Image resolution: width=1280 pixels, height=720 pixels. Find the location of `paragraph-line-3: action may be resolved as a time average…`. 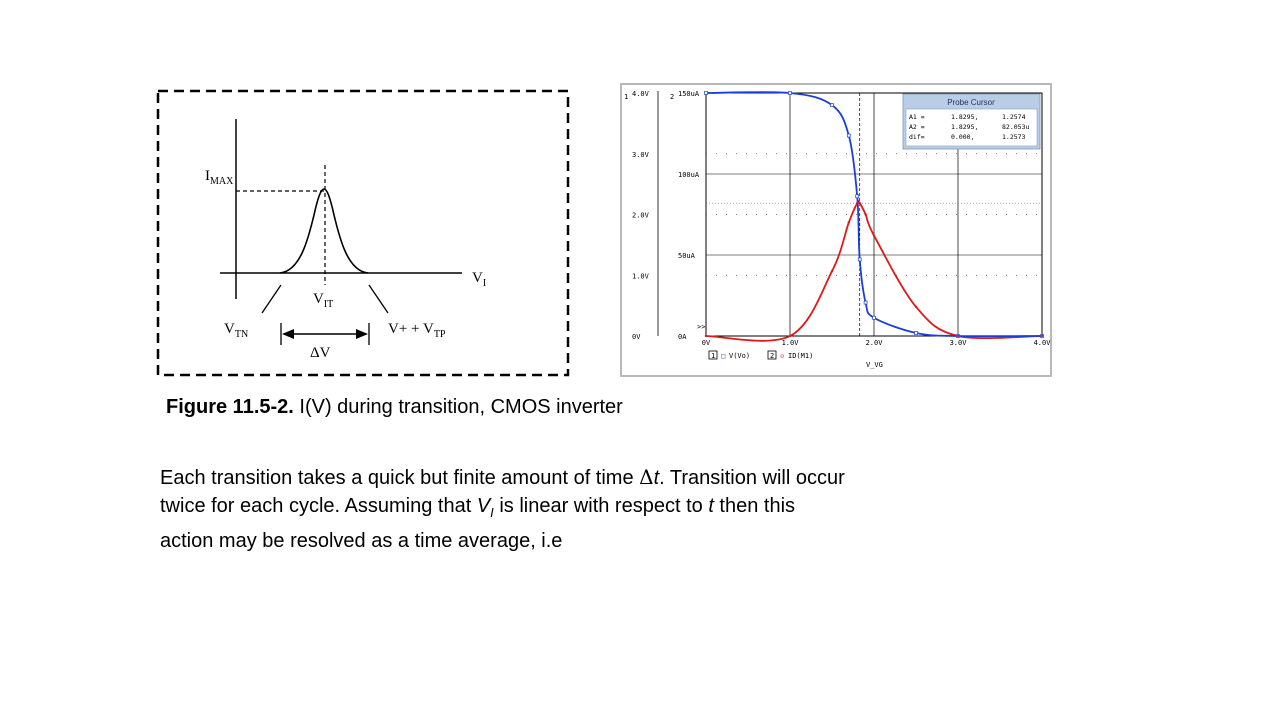

paragraph-line-3: action may be resolved as a time average… is located at coordinates (361, 541).